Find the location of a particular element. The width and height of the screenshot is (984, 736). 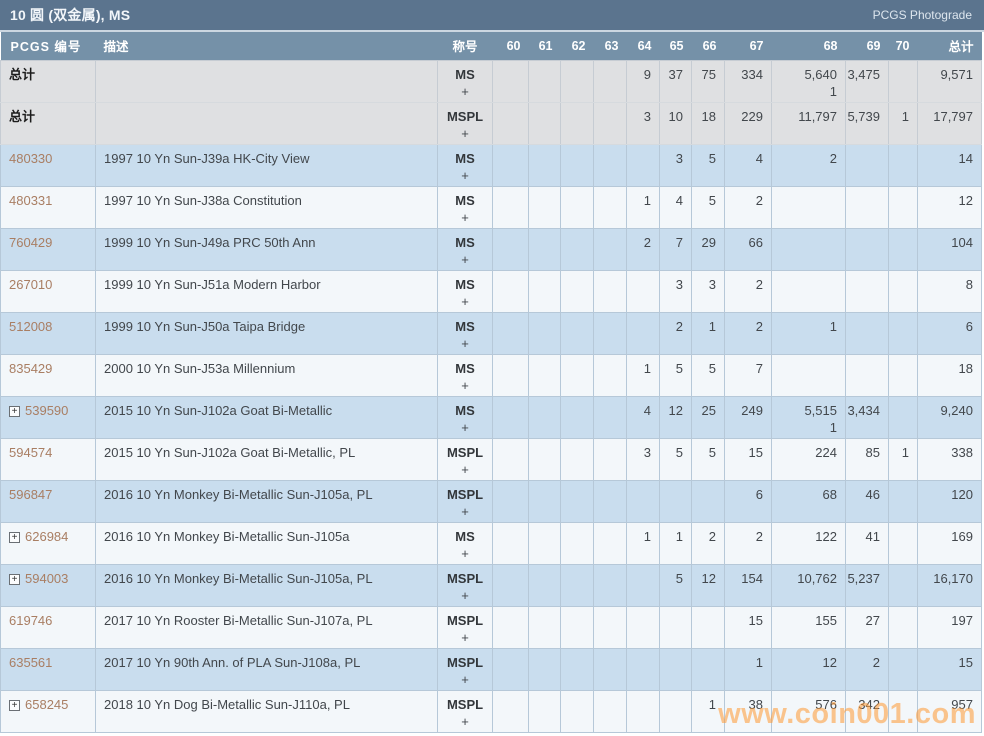

pcgs-number-link: 619746 is located at coordinates (31, 620).